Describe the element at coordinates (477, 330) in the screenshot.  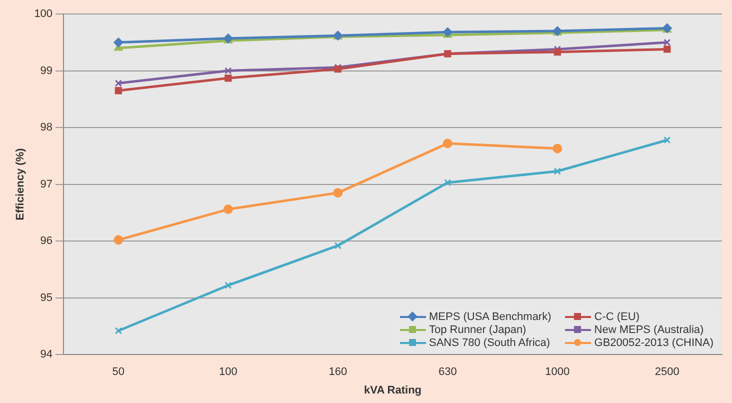
I see `legend-label: Top Runner (Japan)` at that location.